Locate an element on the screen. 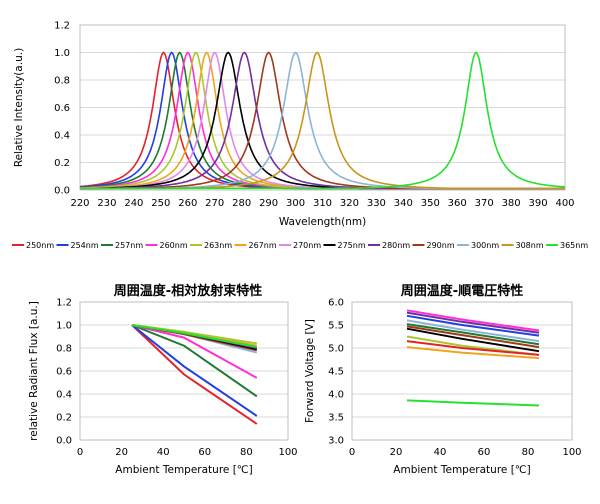  y-axis-label: Forward Voltage [V] is located at coordinates (310, 371).